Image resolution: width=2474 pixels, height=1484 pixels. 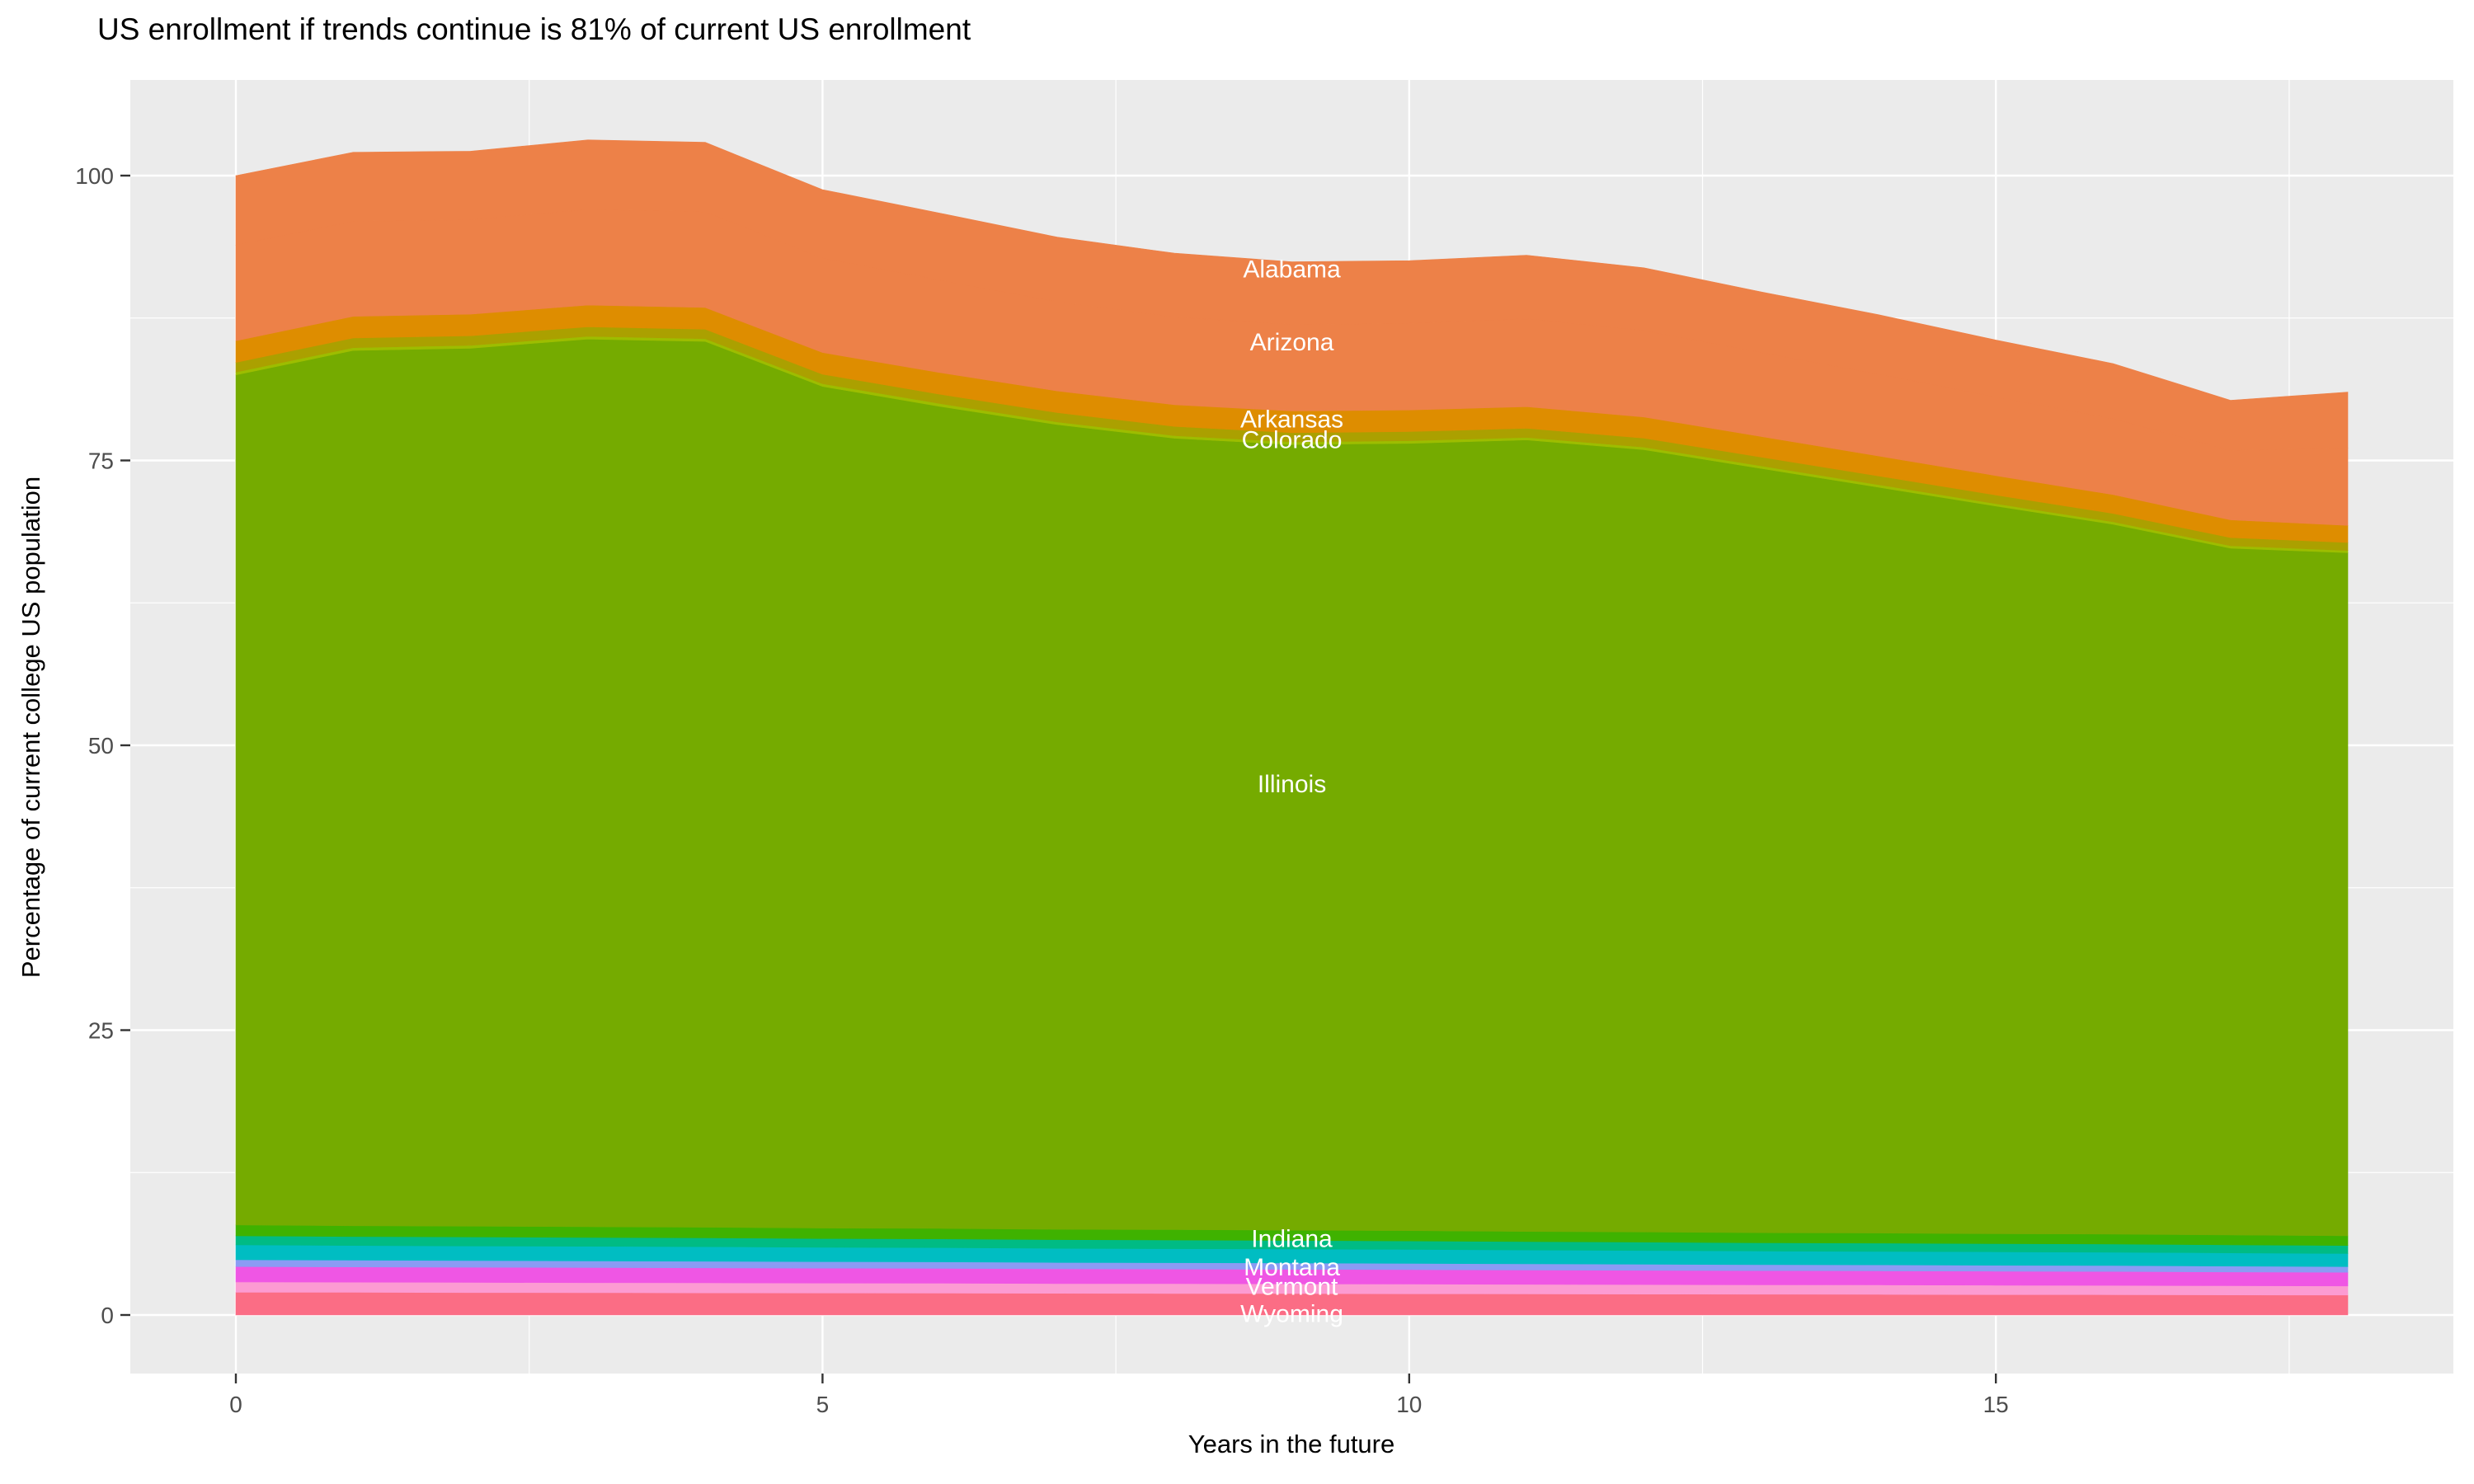 What do you see at coordinates (1292, 440) in the screenshot?
I see `state-label-colorado: Colorado` at bounding box center [1292, 440].